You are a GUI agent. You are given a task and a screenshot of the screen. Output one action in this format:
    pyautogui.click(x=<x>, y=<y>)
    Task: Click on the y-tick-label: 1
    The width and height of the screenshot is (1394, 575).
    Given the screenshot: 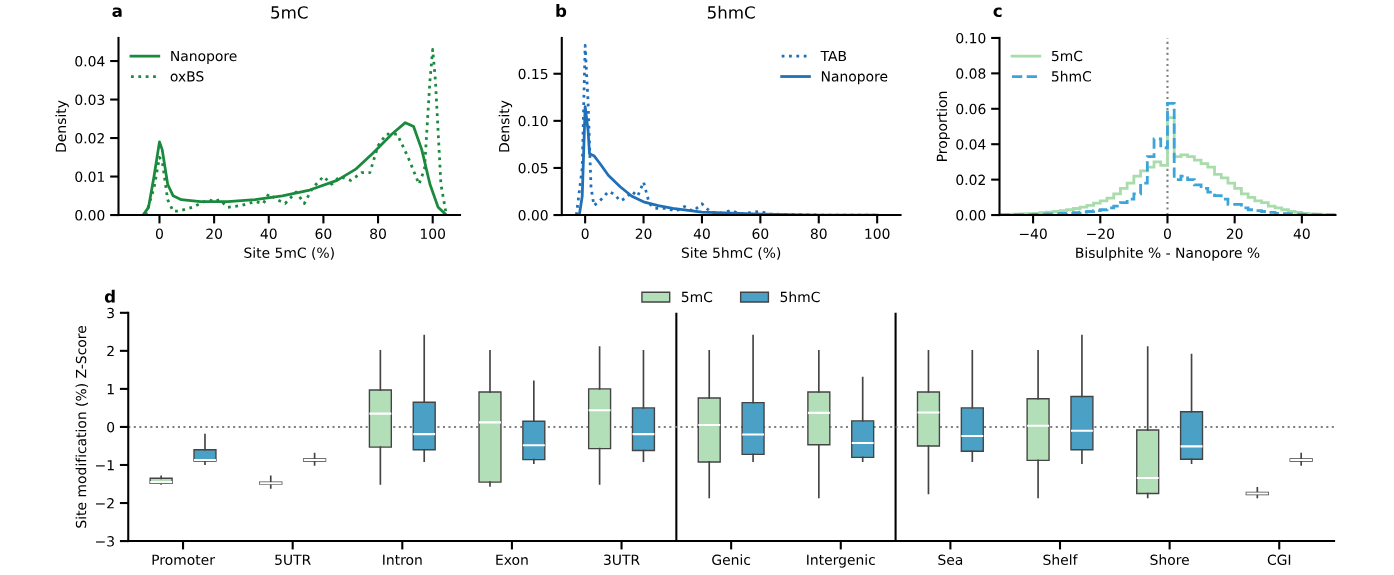 What is the action you would take?
    pyautogui.click(x=110, y=389)
    